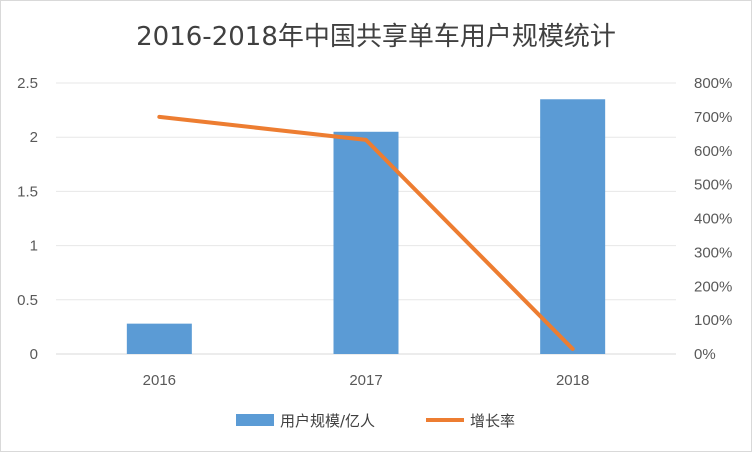 This screenshot has height=452, width=752. Describe the element at coordinates (27, 219) in the screenshot. I see `left-axis-ticks: 0 0.5 1 1.5 2 2.5` at that location.